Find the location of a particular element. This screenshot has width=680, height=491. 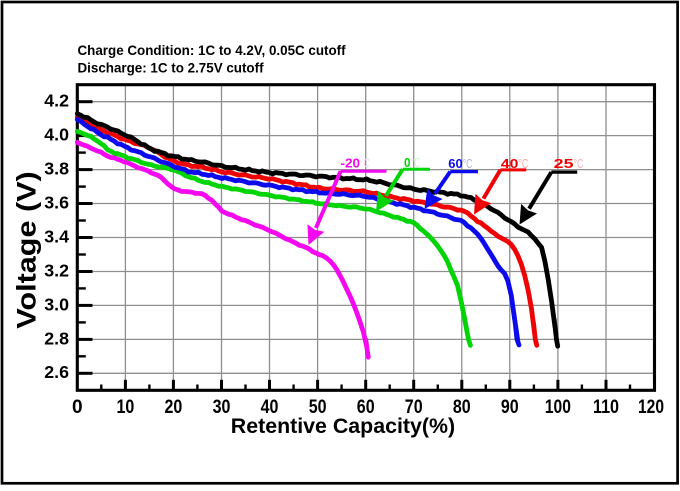

svg-text: 110 is located at coordinates (606, 407).